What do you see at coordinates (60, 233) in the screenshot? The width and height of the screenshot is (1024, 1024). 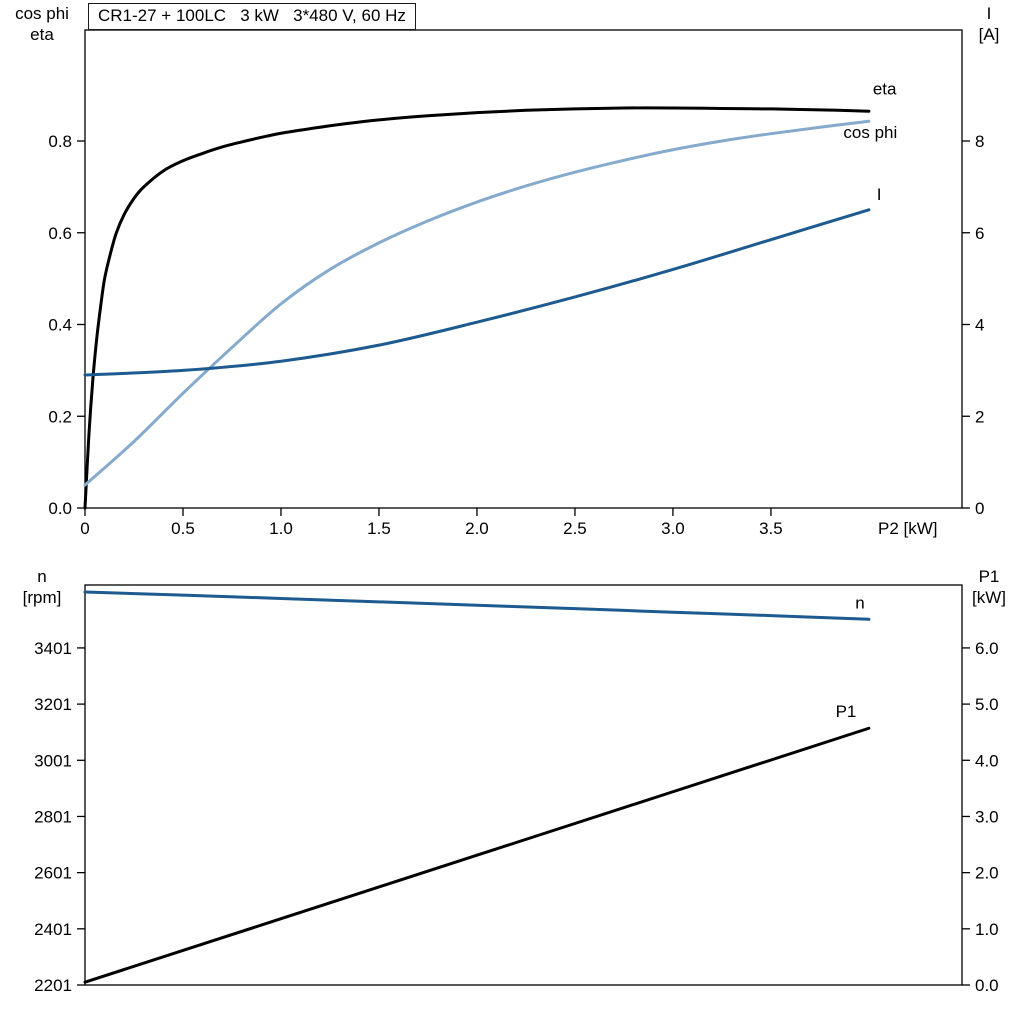 I see `y-left-tick-label: 0.6` at bounding box center [60, 233].